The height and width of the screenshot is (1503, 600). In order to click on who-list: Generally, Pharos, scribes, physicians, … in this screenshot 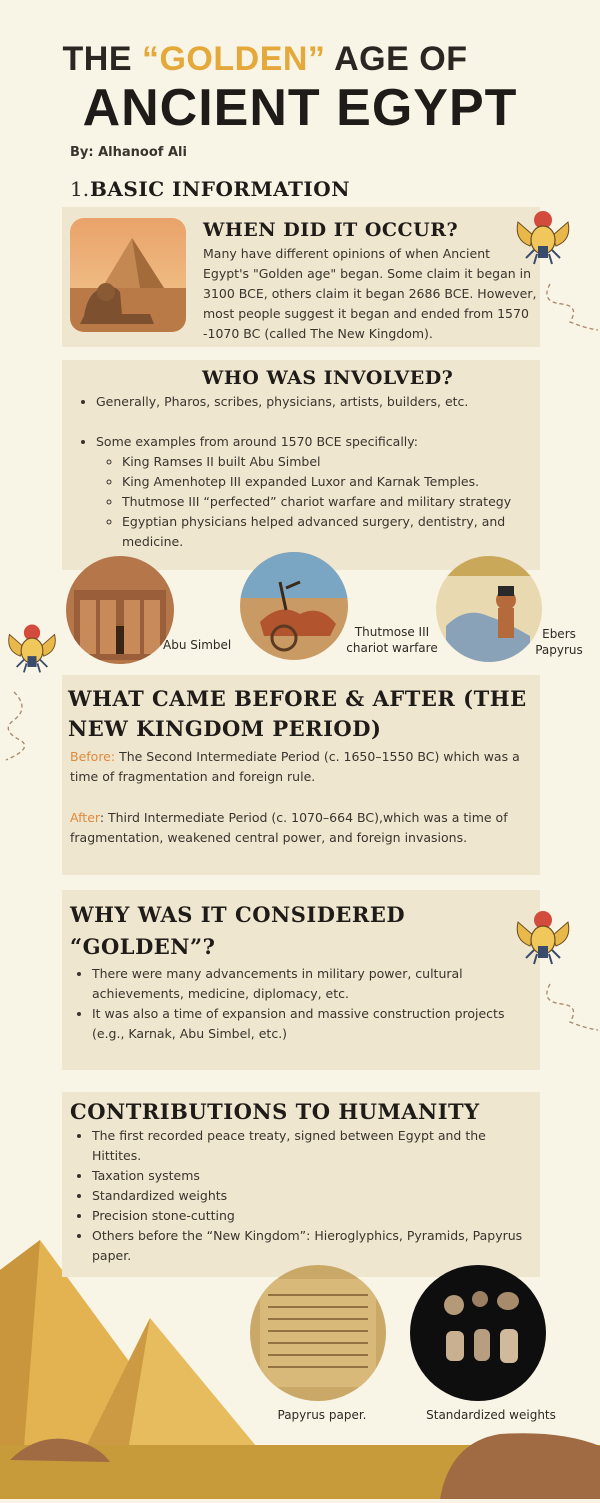, I will do `click(308, 472)`.